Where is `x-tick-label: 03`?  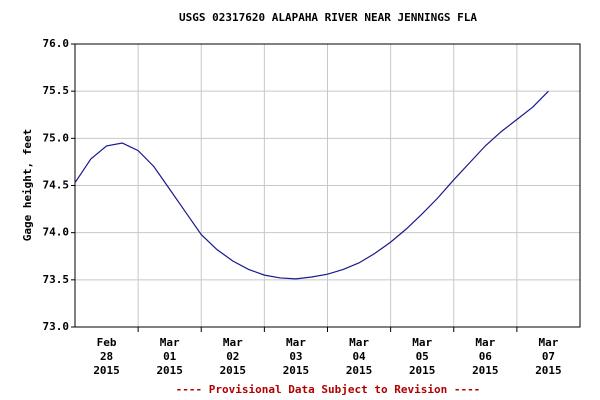 x-tick-label: 03 is located at coordinates (295, 356).